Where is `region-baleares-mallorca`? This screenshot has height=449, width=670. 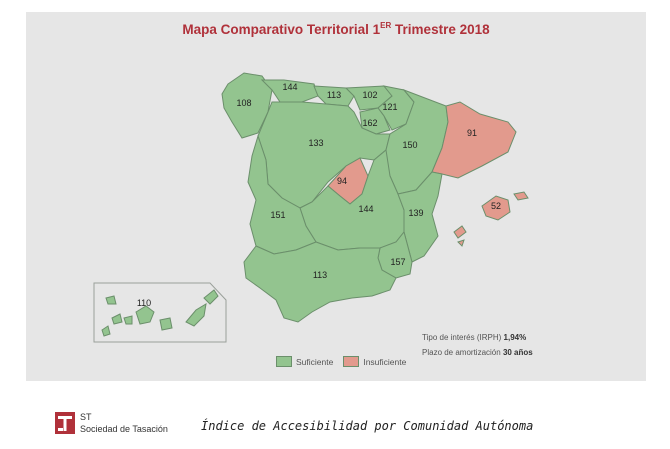 region-baleares-mallorca is located at coordinates (496, 208).